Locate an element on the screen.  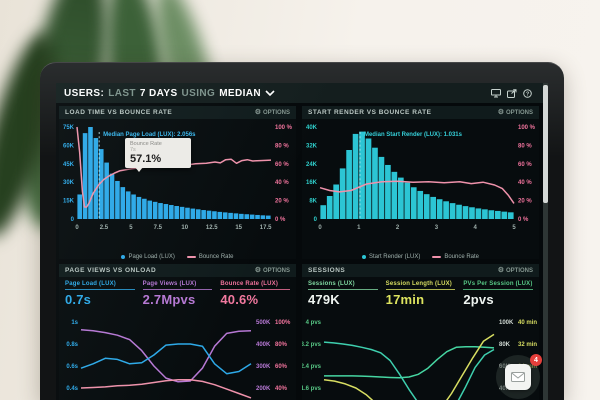
legend-dot is located at coordinates (123, 257).